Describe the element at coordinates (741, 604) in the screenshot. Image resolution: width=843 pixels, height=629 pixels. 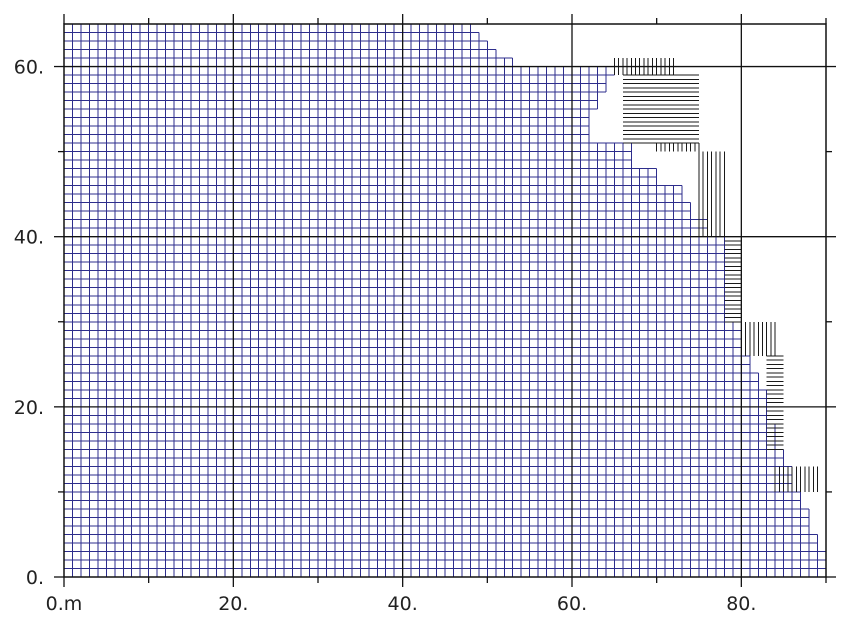
I see `x-tick-label-4: 80.` at that location.